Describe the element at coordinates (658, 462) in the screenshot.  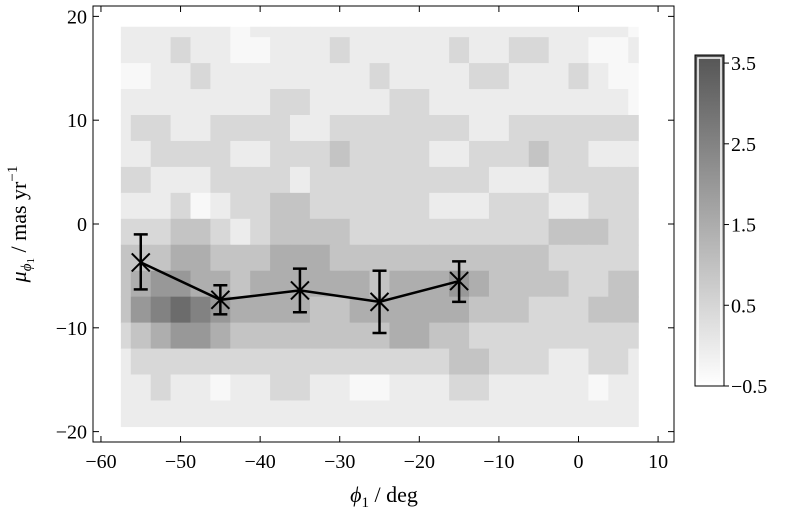
I see `x-tick-label: 10` at that location.